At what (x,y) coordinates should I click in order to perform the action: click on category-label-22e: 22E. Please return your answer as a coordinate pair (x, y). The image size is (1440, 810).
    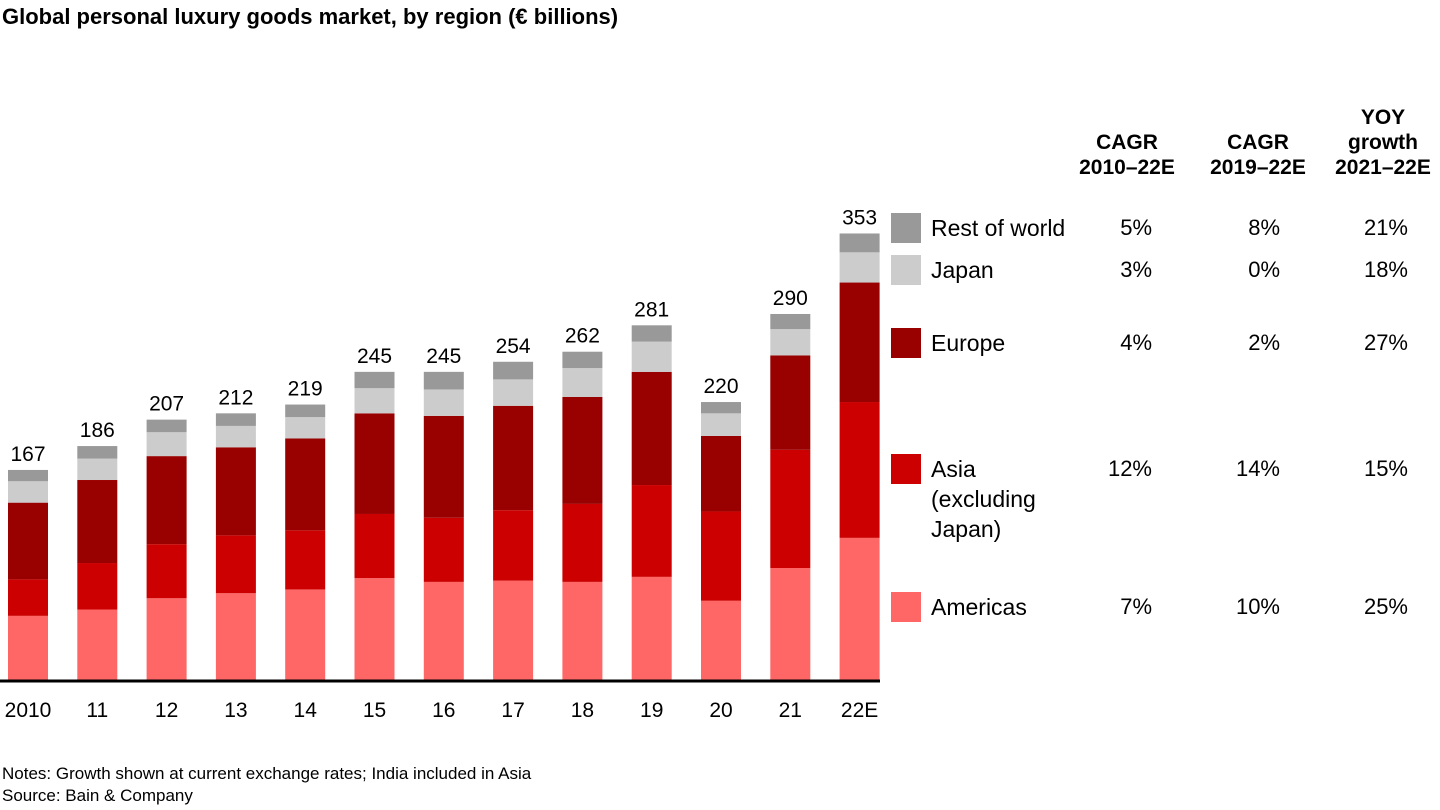
    Looking at the image, I should click on (859, 710).